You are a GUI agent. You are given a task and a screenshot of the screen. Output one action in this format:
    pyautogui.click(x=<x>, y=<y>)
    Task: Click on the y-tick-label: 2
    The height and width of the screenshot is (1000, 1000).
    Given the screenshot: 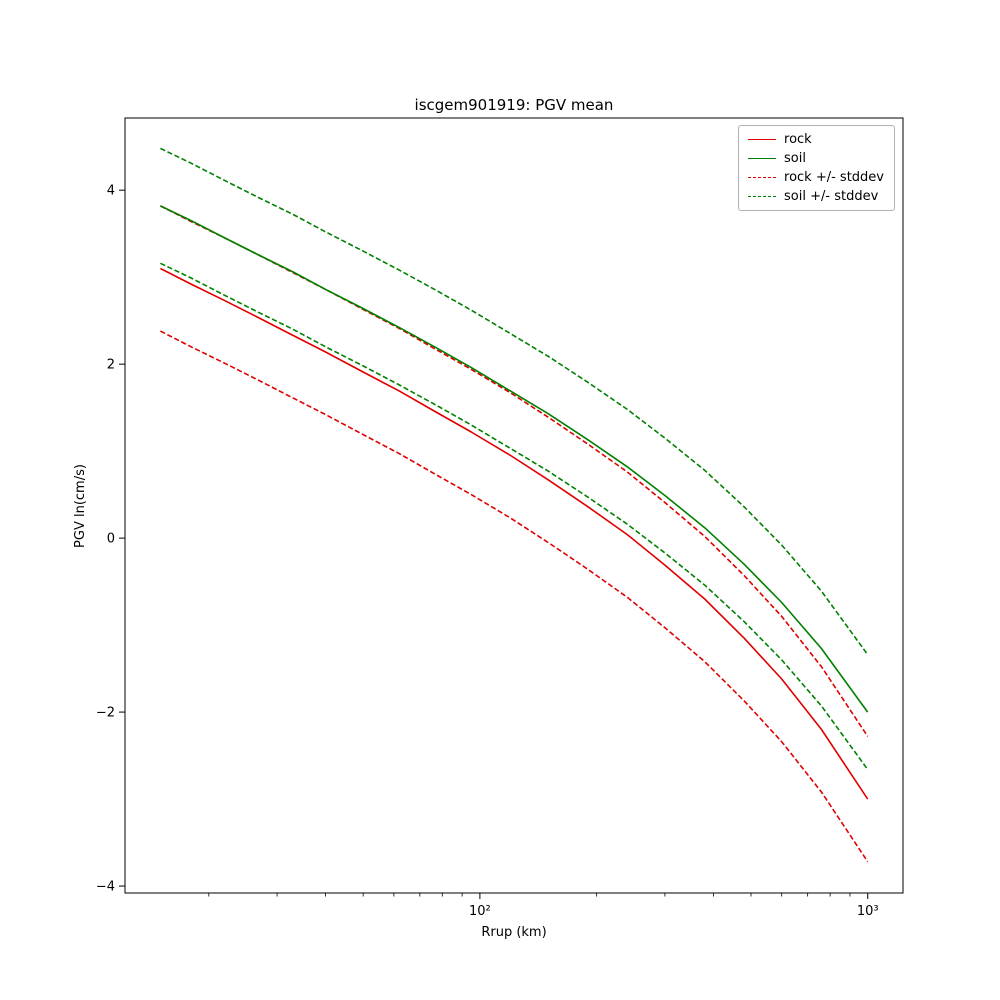 What is the action you would take?
    pyautogui.click(x=111, y=365)
    